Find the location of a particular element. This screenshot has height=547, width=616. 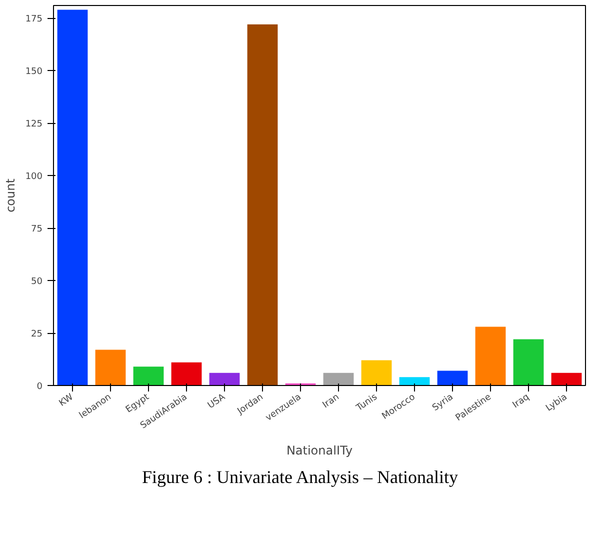

caption: Figure 6 : Univariate Analysis – Nationality is located at coordinates (300, 477).